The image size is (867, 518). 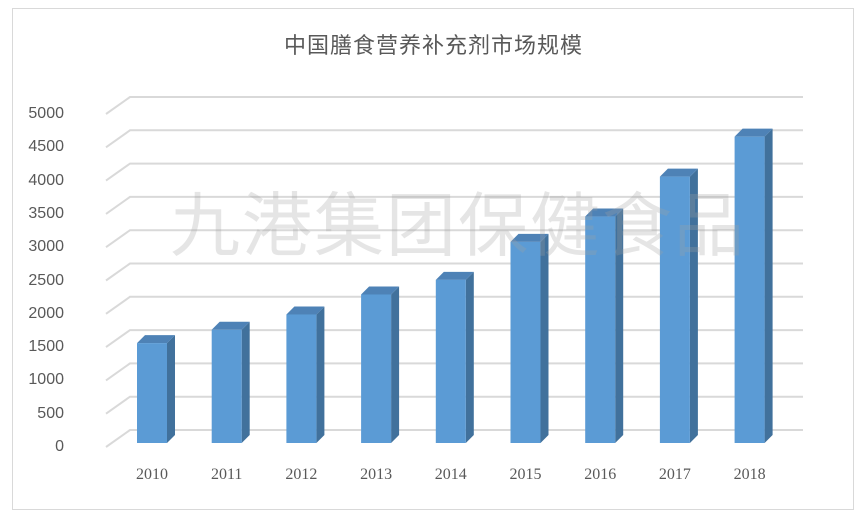 I want to click on x-tick-label: 2010, so click(x=152, y=474).